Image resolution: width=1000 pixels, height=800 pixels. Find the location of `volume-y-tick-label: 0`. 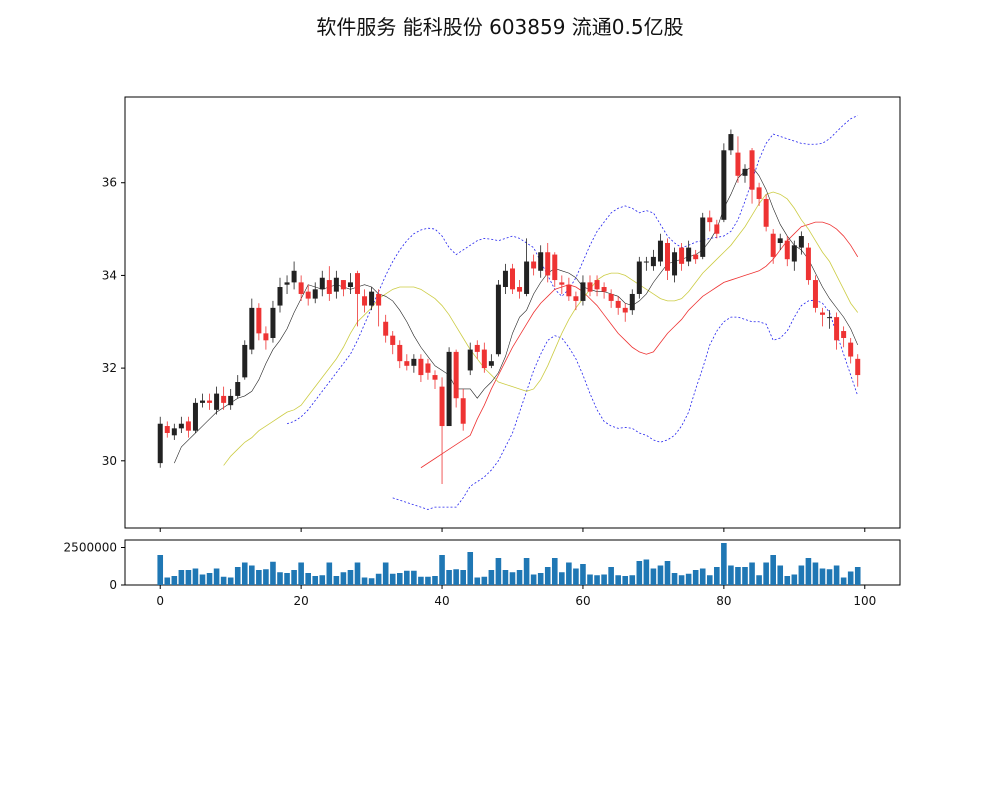

volume-y-tick-label: 0 is located at coordinates (113, 585).